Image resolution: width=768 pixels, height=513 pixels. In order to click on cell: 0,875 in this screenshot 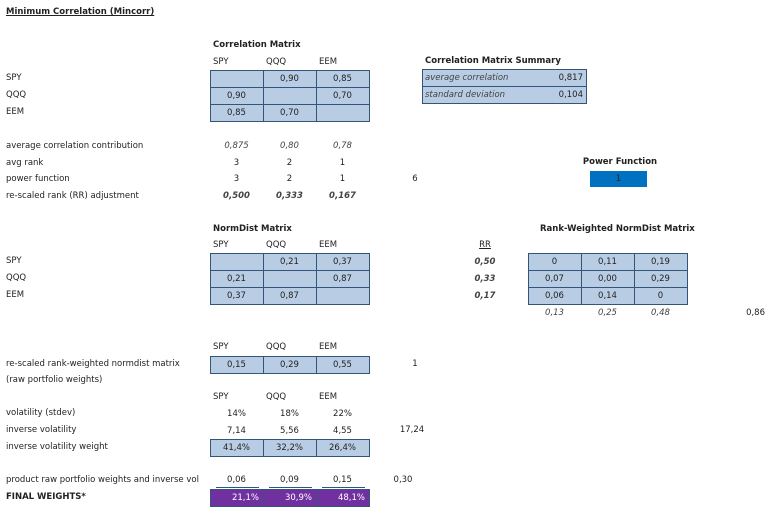, I will do `click(236, 146)`.